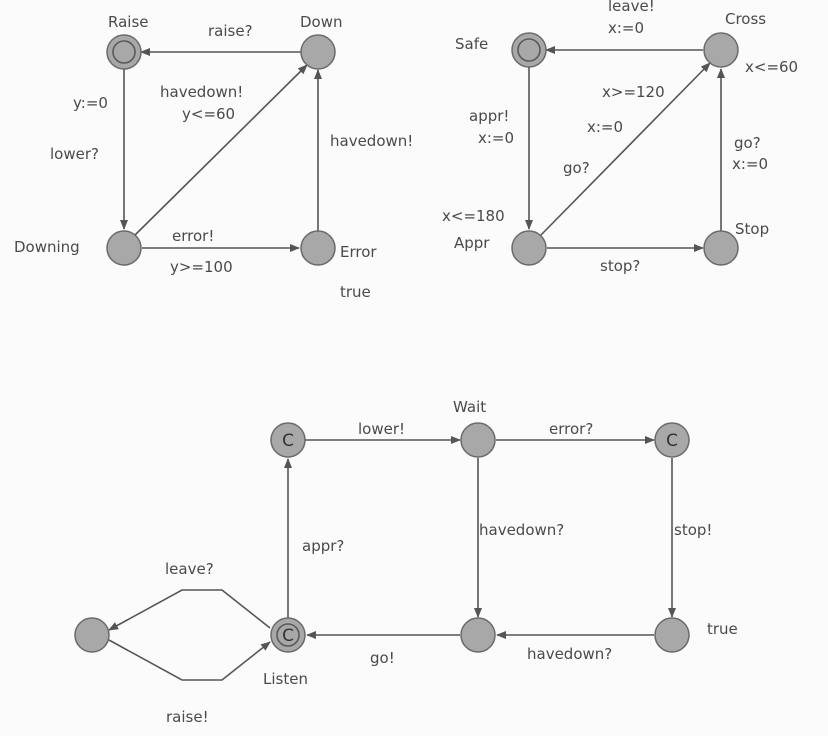  I want to click on edge-label-appr-send: appr!, so click(489, 116).